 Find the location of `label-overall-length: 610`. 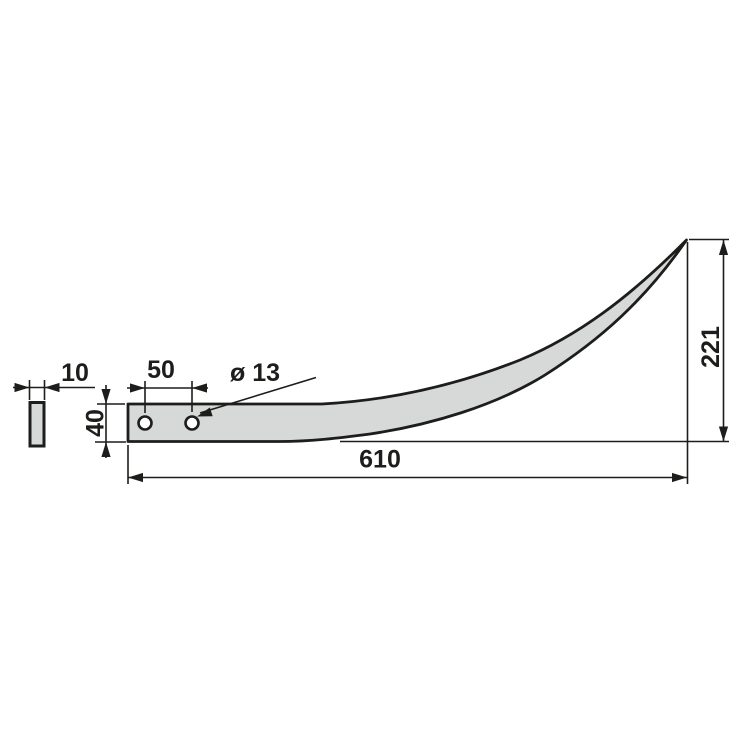

label-overall-length: 610 is located at coordinates (380, 460).